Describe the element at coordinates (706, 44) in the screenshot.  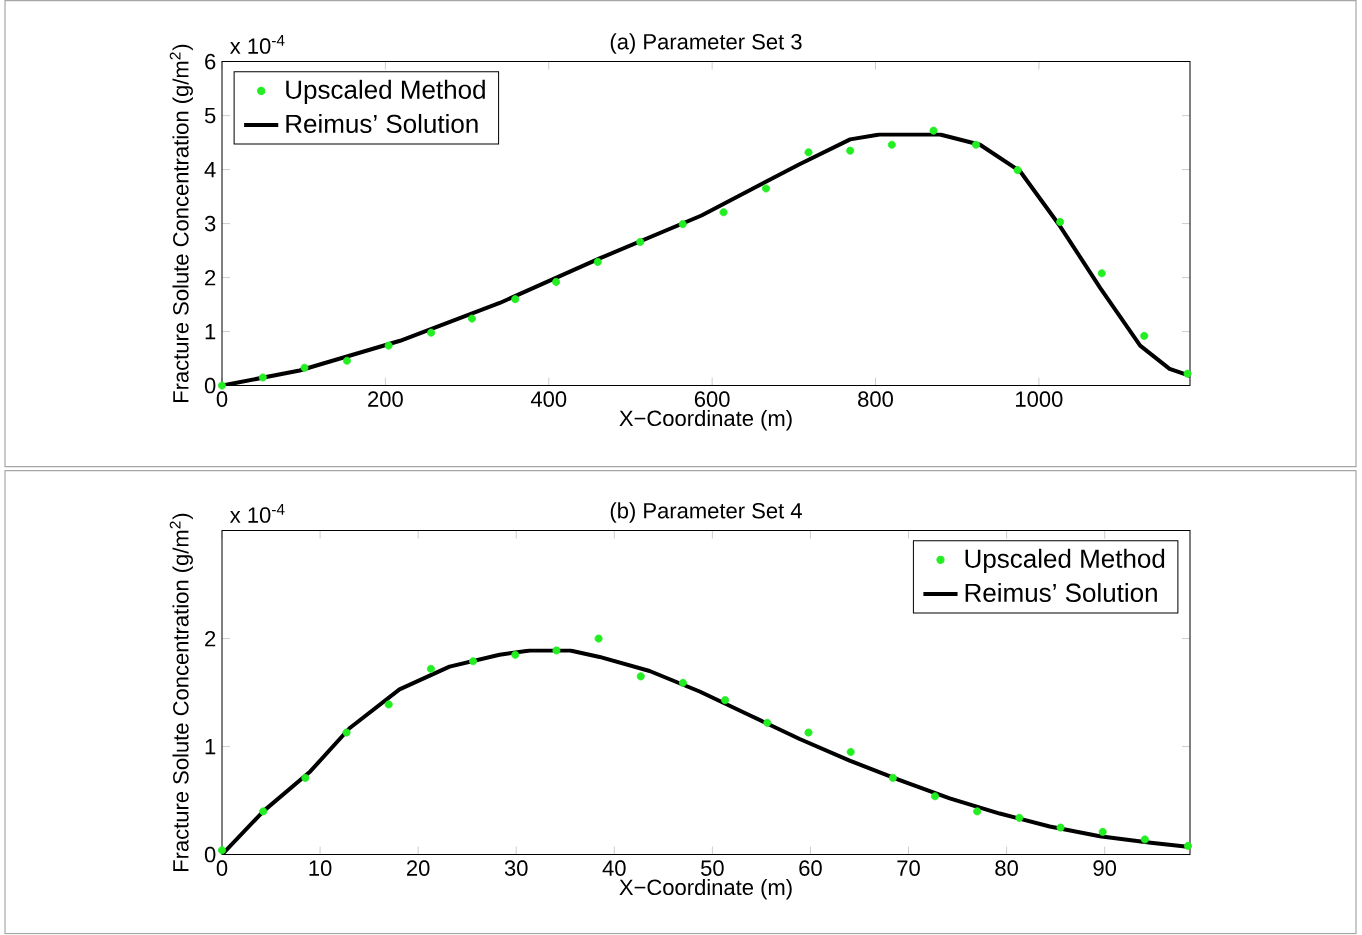
I see `chart-title: (a) Parameter Set 3` at that location.